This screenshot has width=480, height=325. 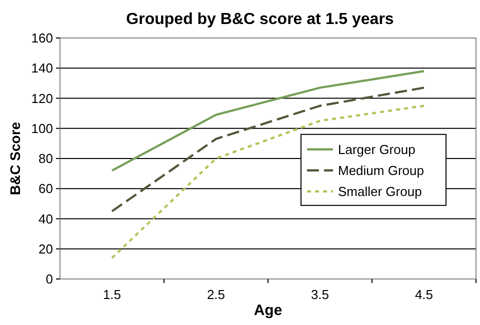 What do you see at coordinates (45, 218) in the screenshot?
I see `y-tick-label: 40` at bounding box center [45, 218].